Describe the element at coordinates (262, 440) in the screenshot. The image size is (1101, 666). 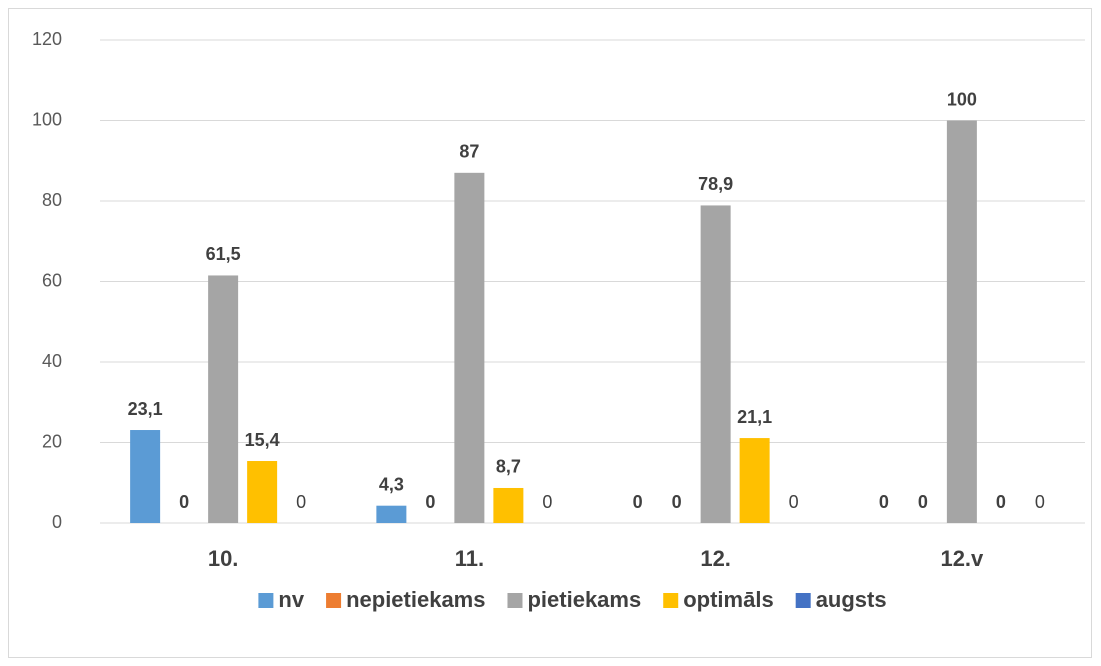
I see `data-label: 15,4` at that location.